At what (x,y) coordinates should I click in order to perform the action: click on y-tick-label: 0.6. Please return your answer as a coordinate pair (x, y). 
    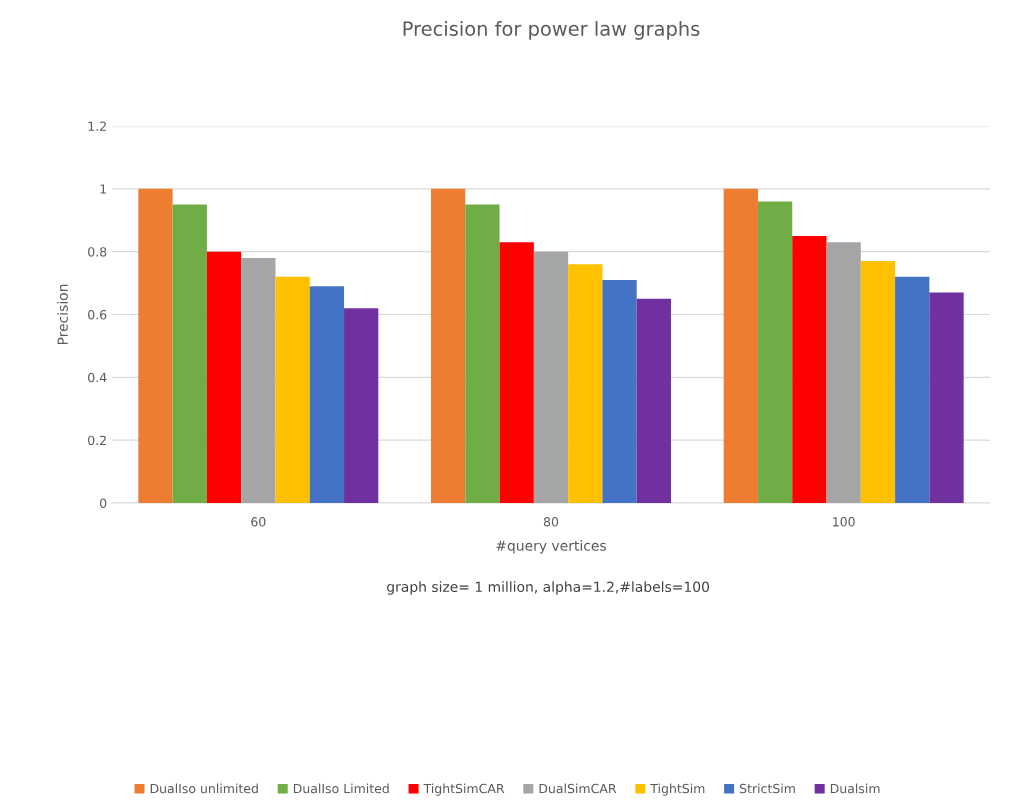
    Looking at the image, I should click on (97, 314).